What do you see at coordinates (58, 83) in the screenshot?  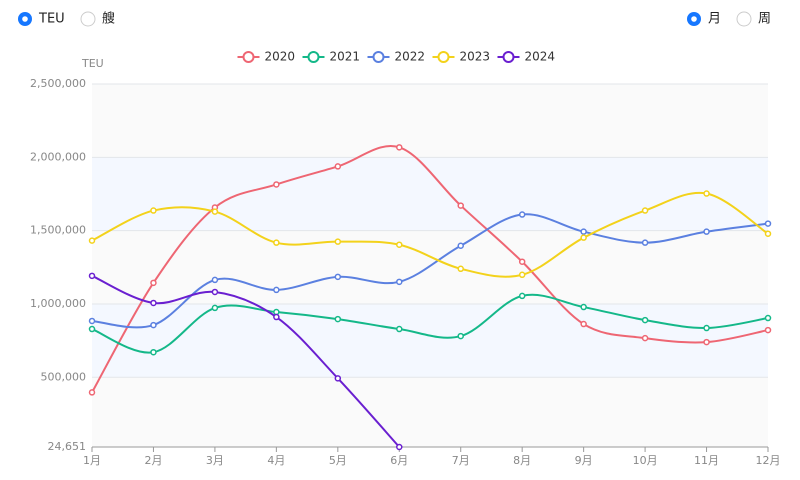 I see `y-tick-label: 2,500,000` at bounding box center [58, 83].